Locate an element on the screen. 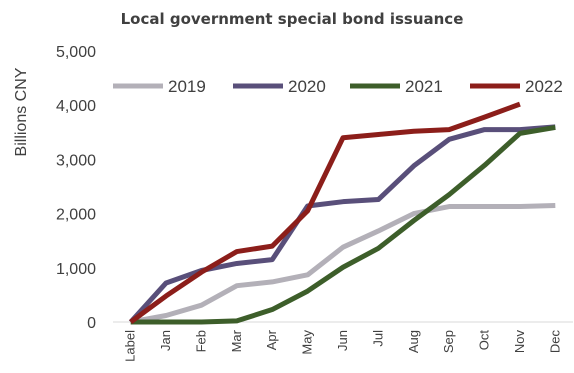 This screenshot has width=574, height=373. x-tick-label: Sep is located at coordinates (448, 341).